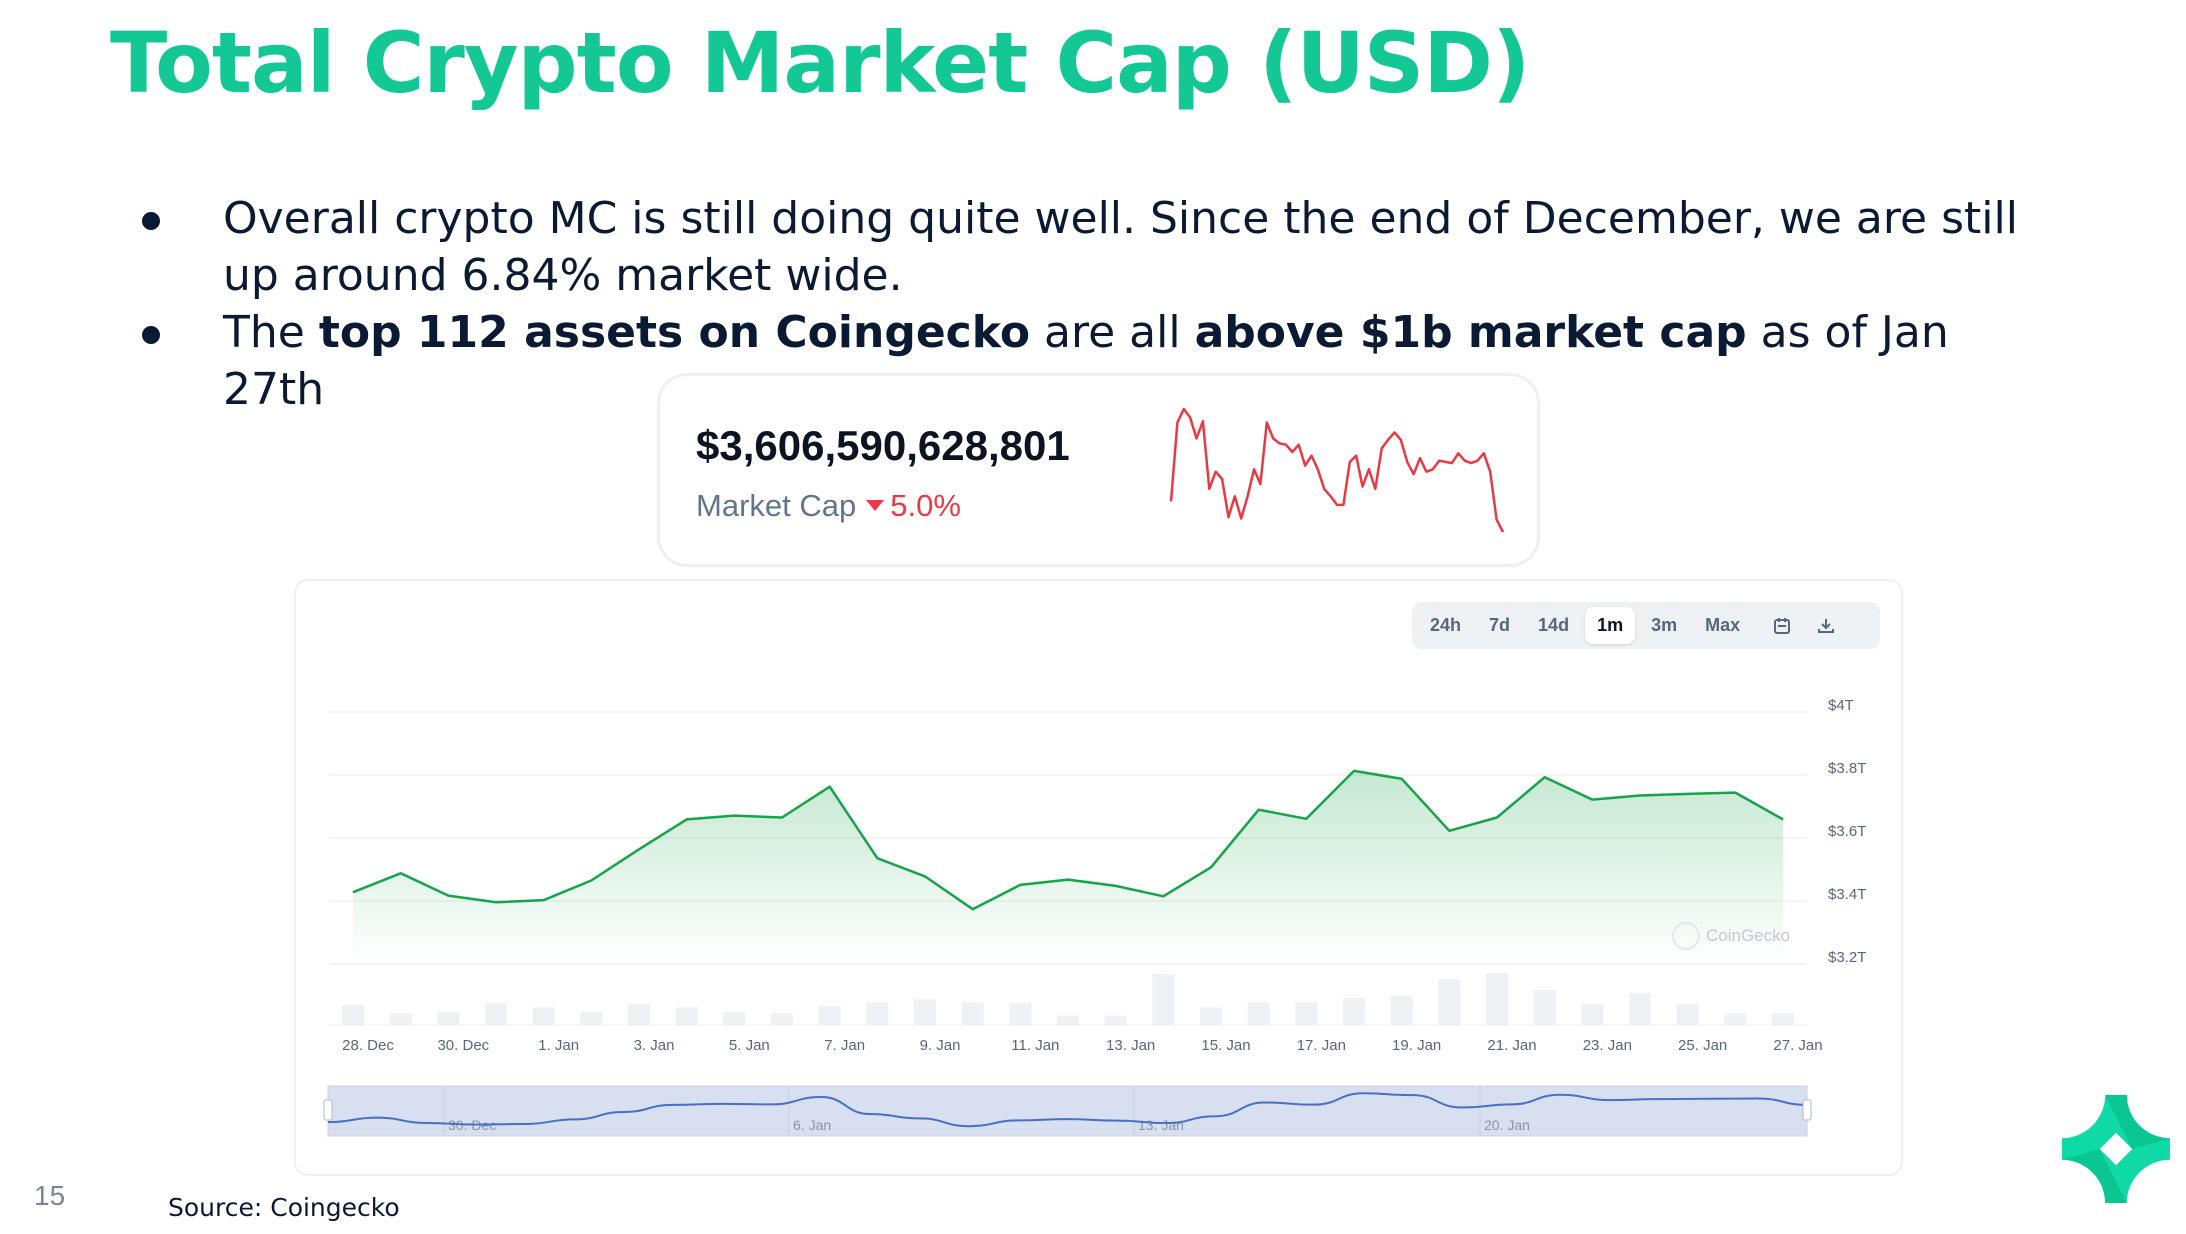  What do you see at coordinates (883, 445) in the screenshot?
I see `market-cap-value: $3,606,590,628,801` at bounding box center [883, 445].